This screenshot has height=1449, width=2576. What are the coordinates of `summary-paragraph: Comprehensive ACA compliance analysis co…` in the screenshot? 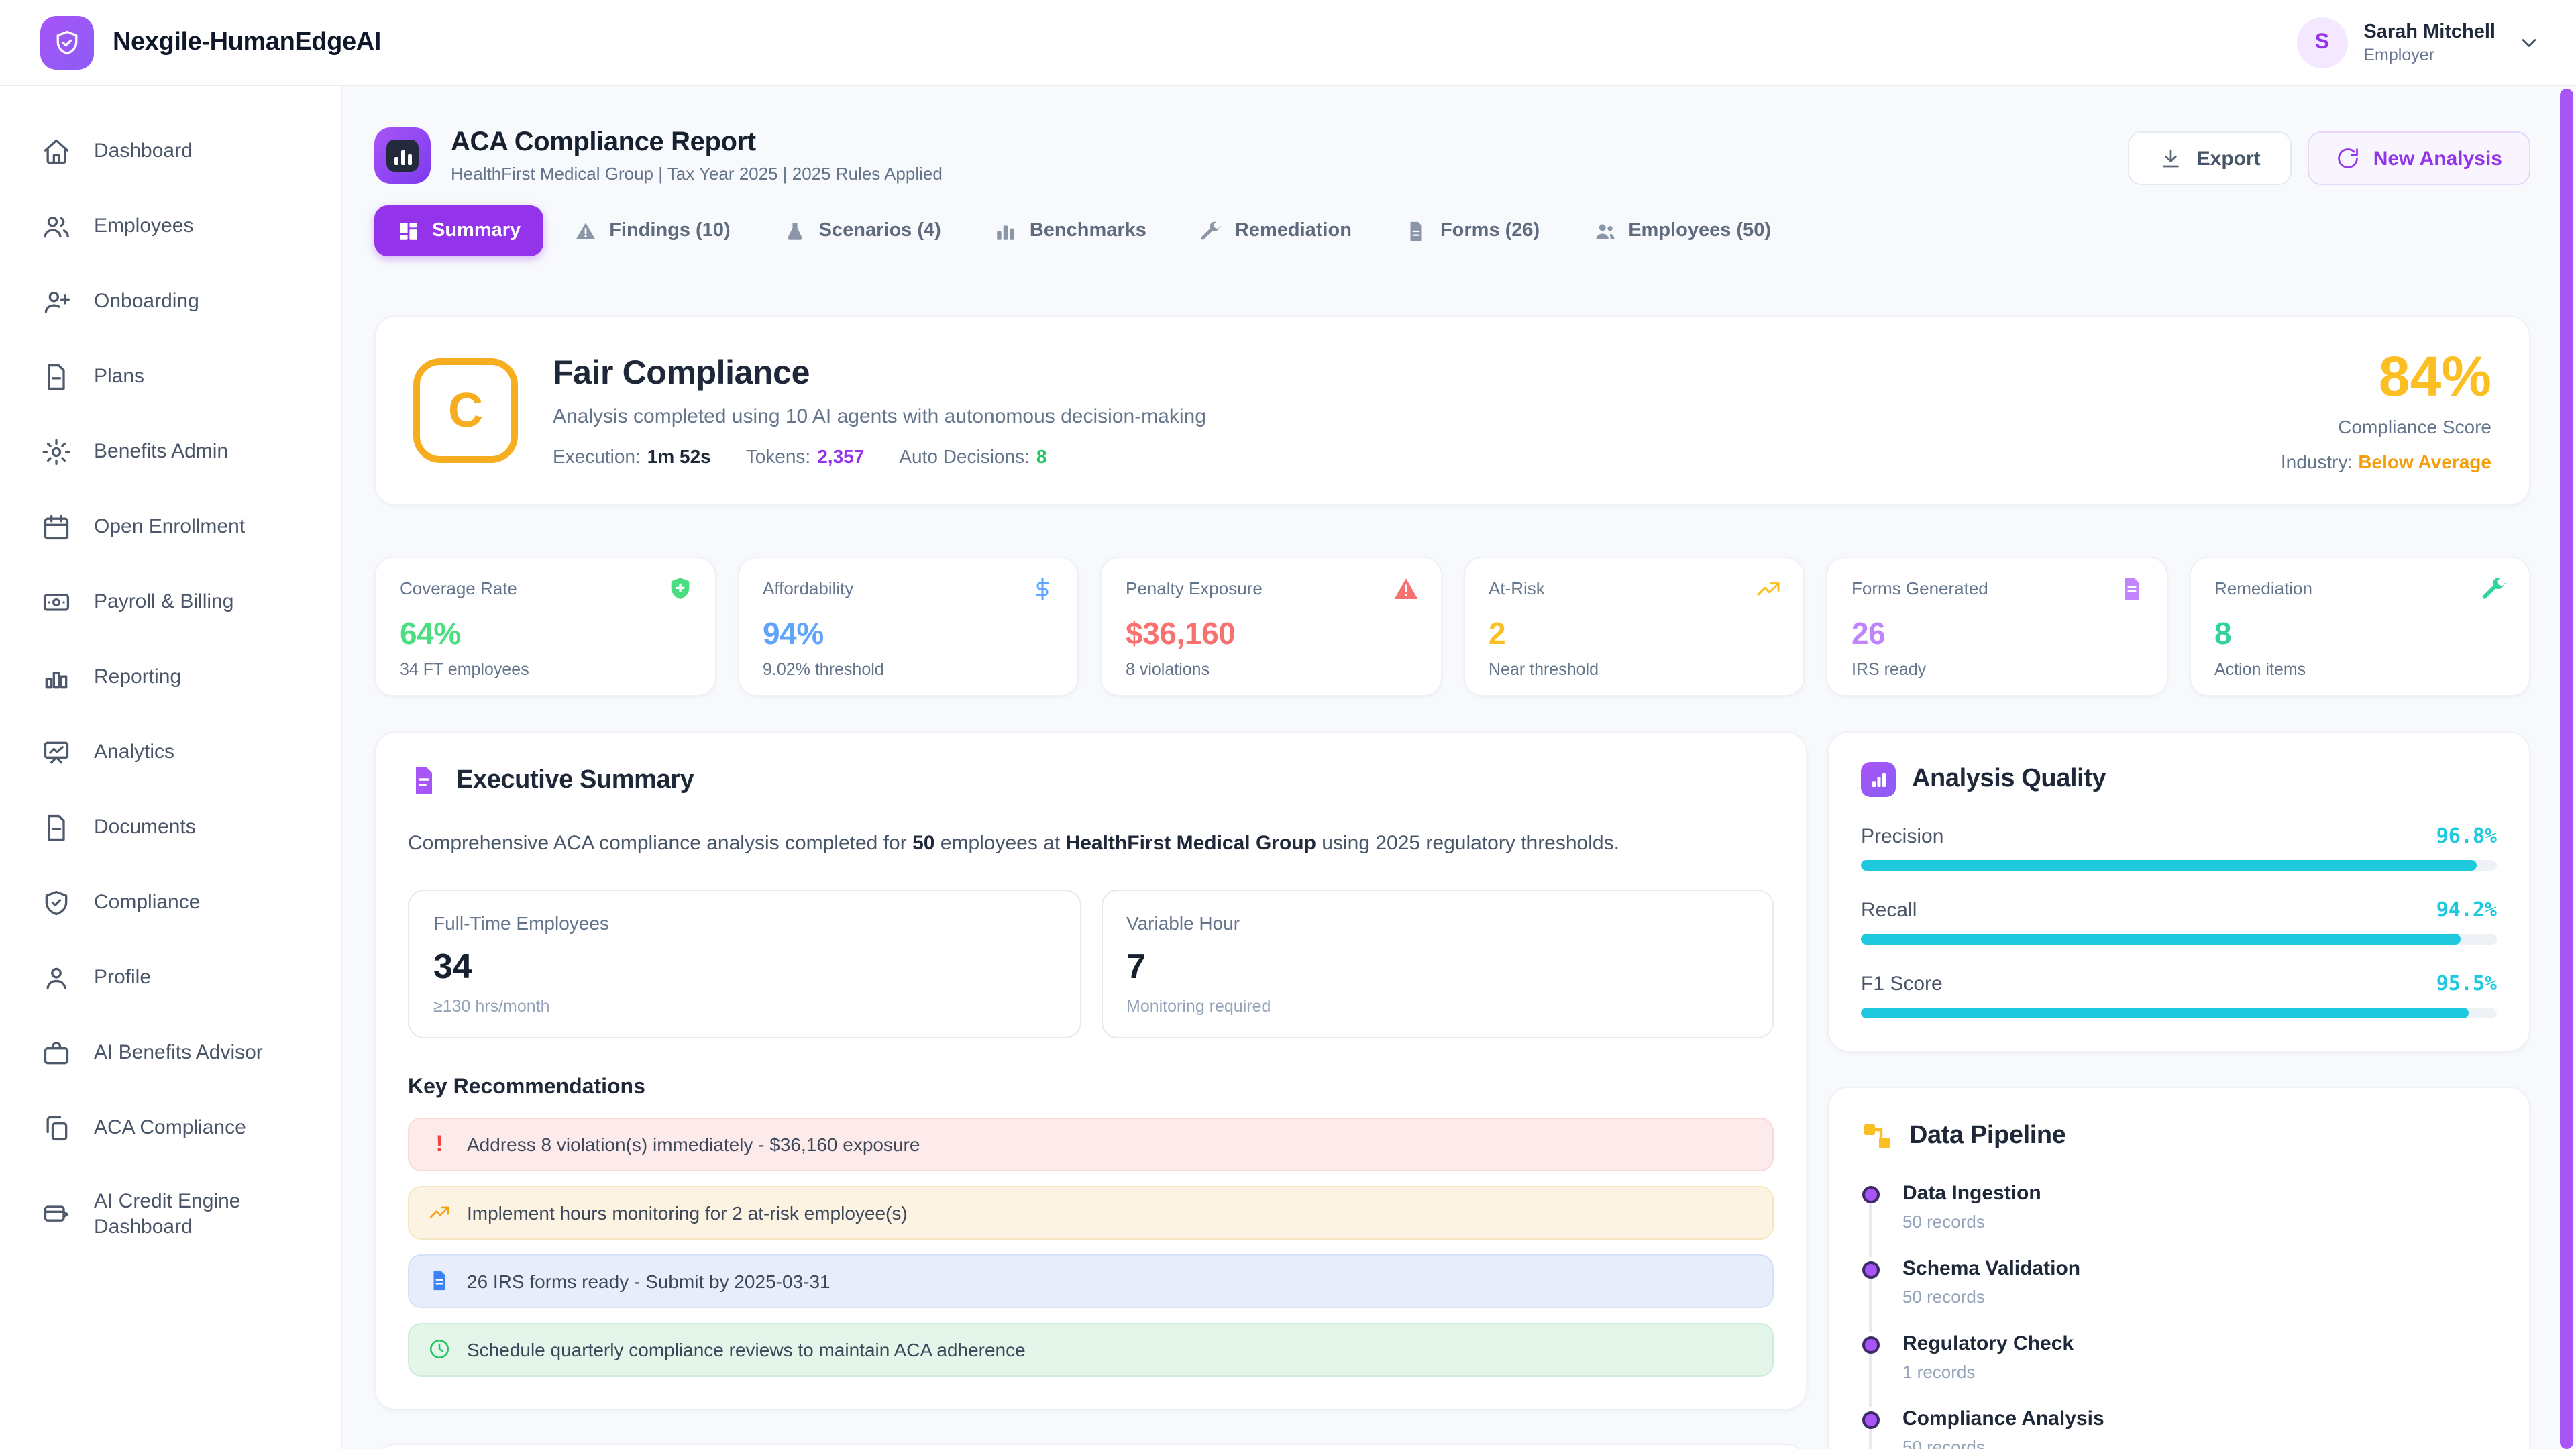 It's located at (1013, 843).